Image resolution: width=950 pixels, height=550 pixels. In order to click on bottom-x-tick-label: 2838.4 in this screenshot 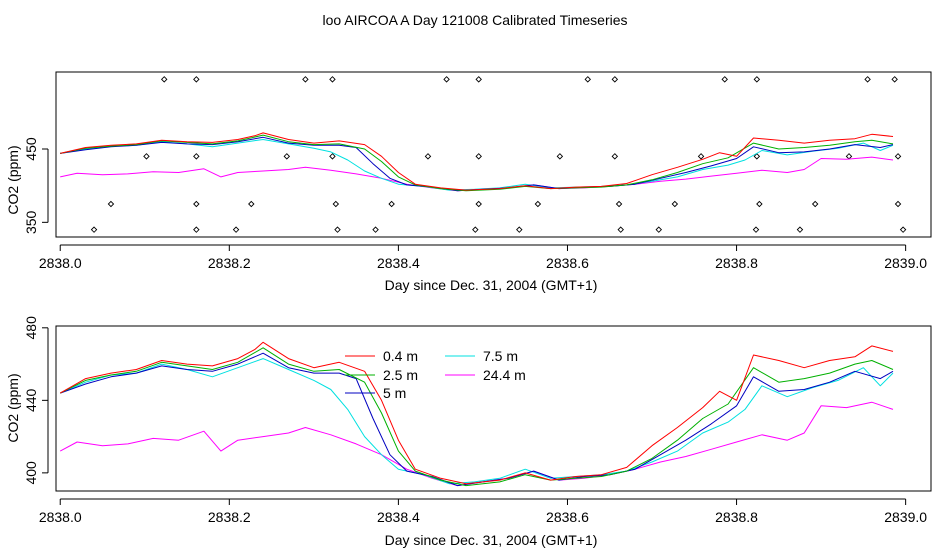, I will do `click(398, 517)`.